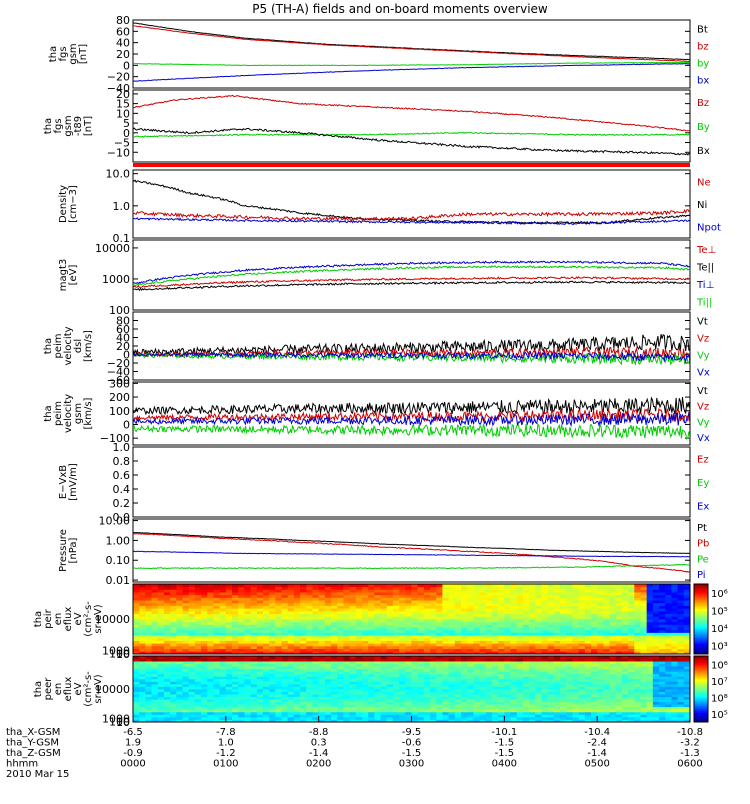 This screenshot has width=750, height=804. I want to click on legend-entry: Pt, so click(702, 528).